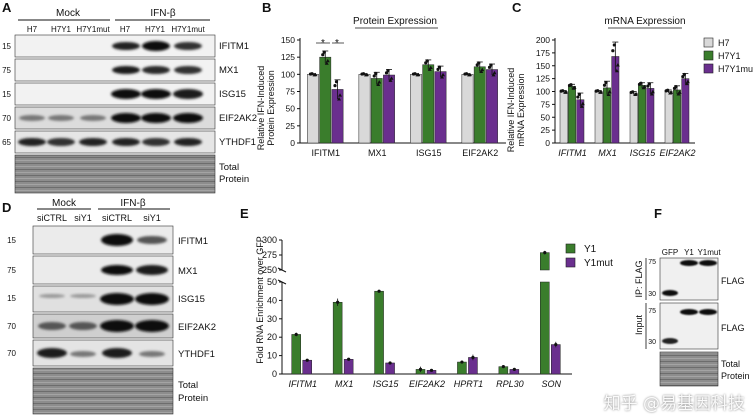  I want to click on blot-label: FLAG, so click(733, 328).